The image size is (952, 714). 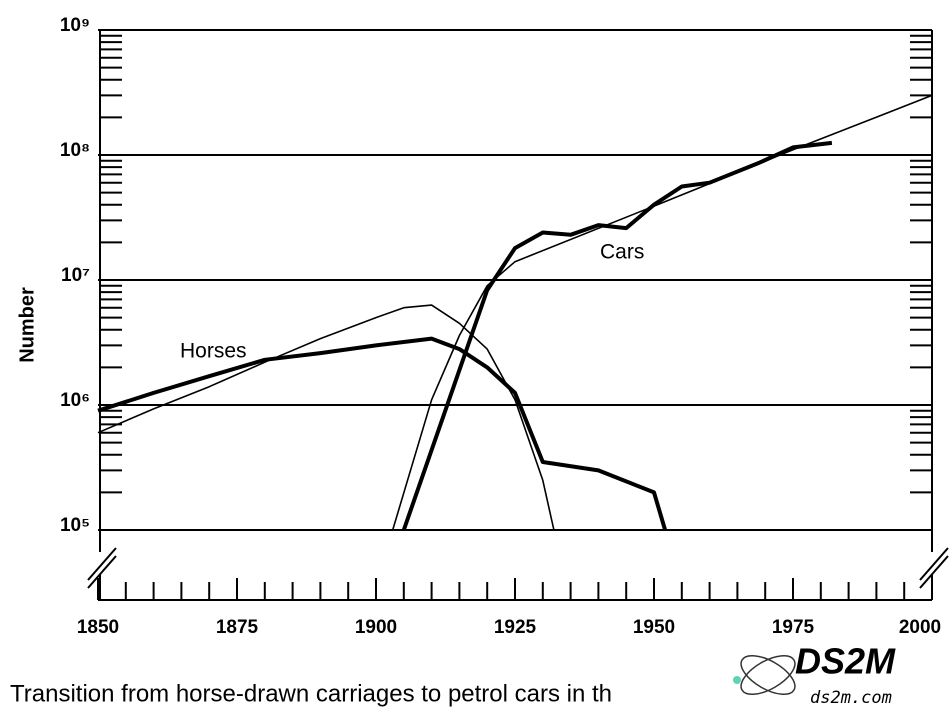 What do you see at coordinates (768, 675) in the screenshot?
I see `logo-ring` at bounding box center [768, 675].